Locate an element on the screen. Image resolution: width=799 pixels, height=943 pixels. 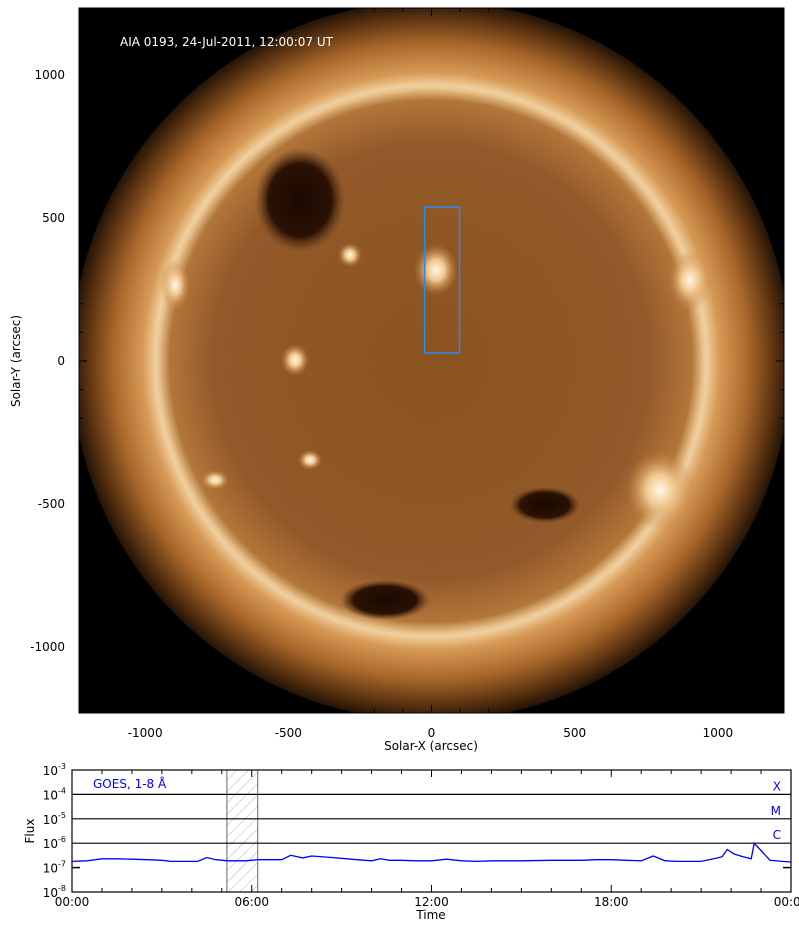
y-tick-label: -500 is located at coordinates (51, 504).